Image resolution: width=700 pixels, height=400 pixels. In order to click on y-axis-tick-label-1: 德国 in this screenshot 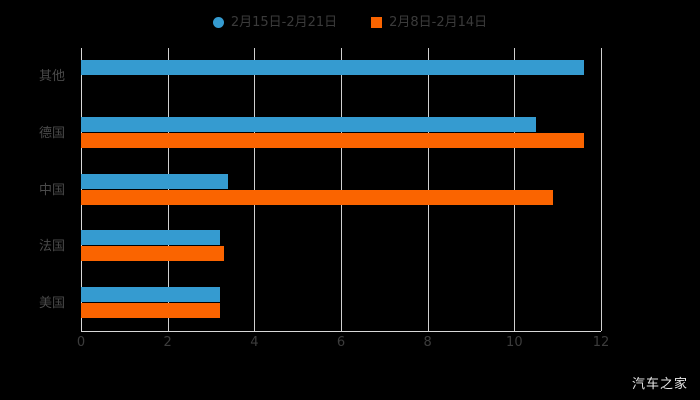, I will do `click(51, 133)`.